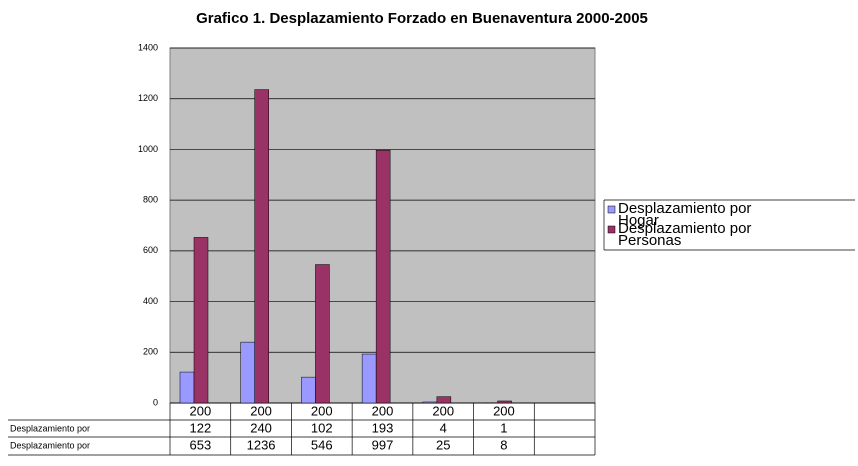 This screenshot has width=858, height=466. Describe the element at coordinates (261, 427) in the screenshot. I see `table-value: 240` at that location.